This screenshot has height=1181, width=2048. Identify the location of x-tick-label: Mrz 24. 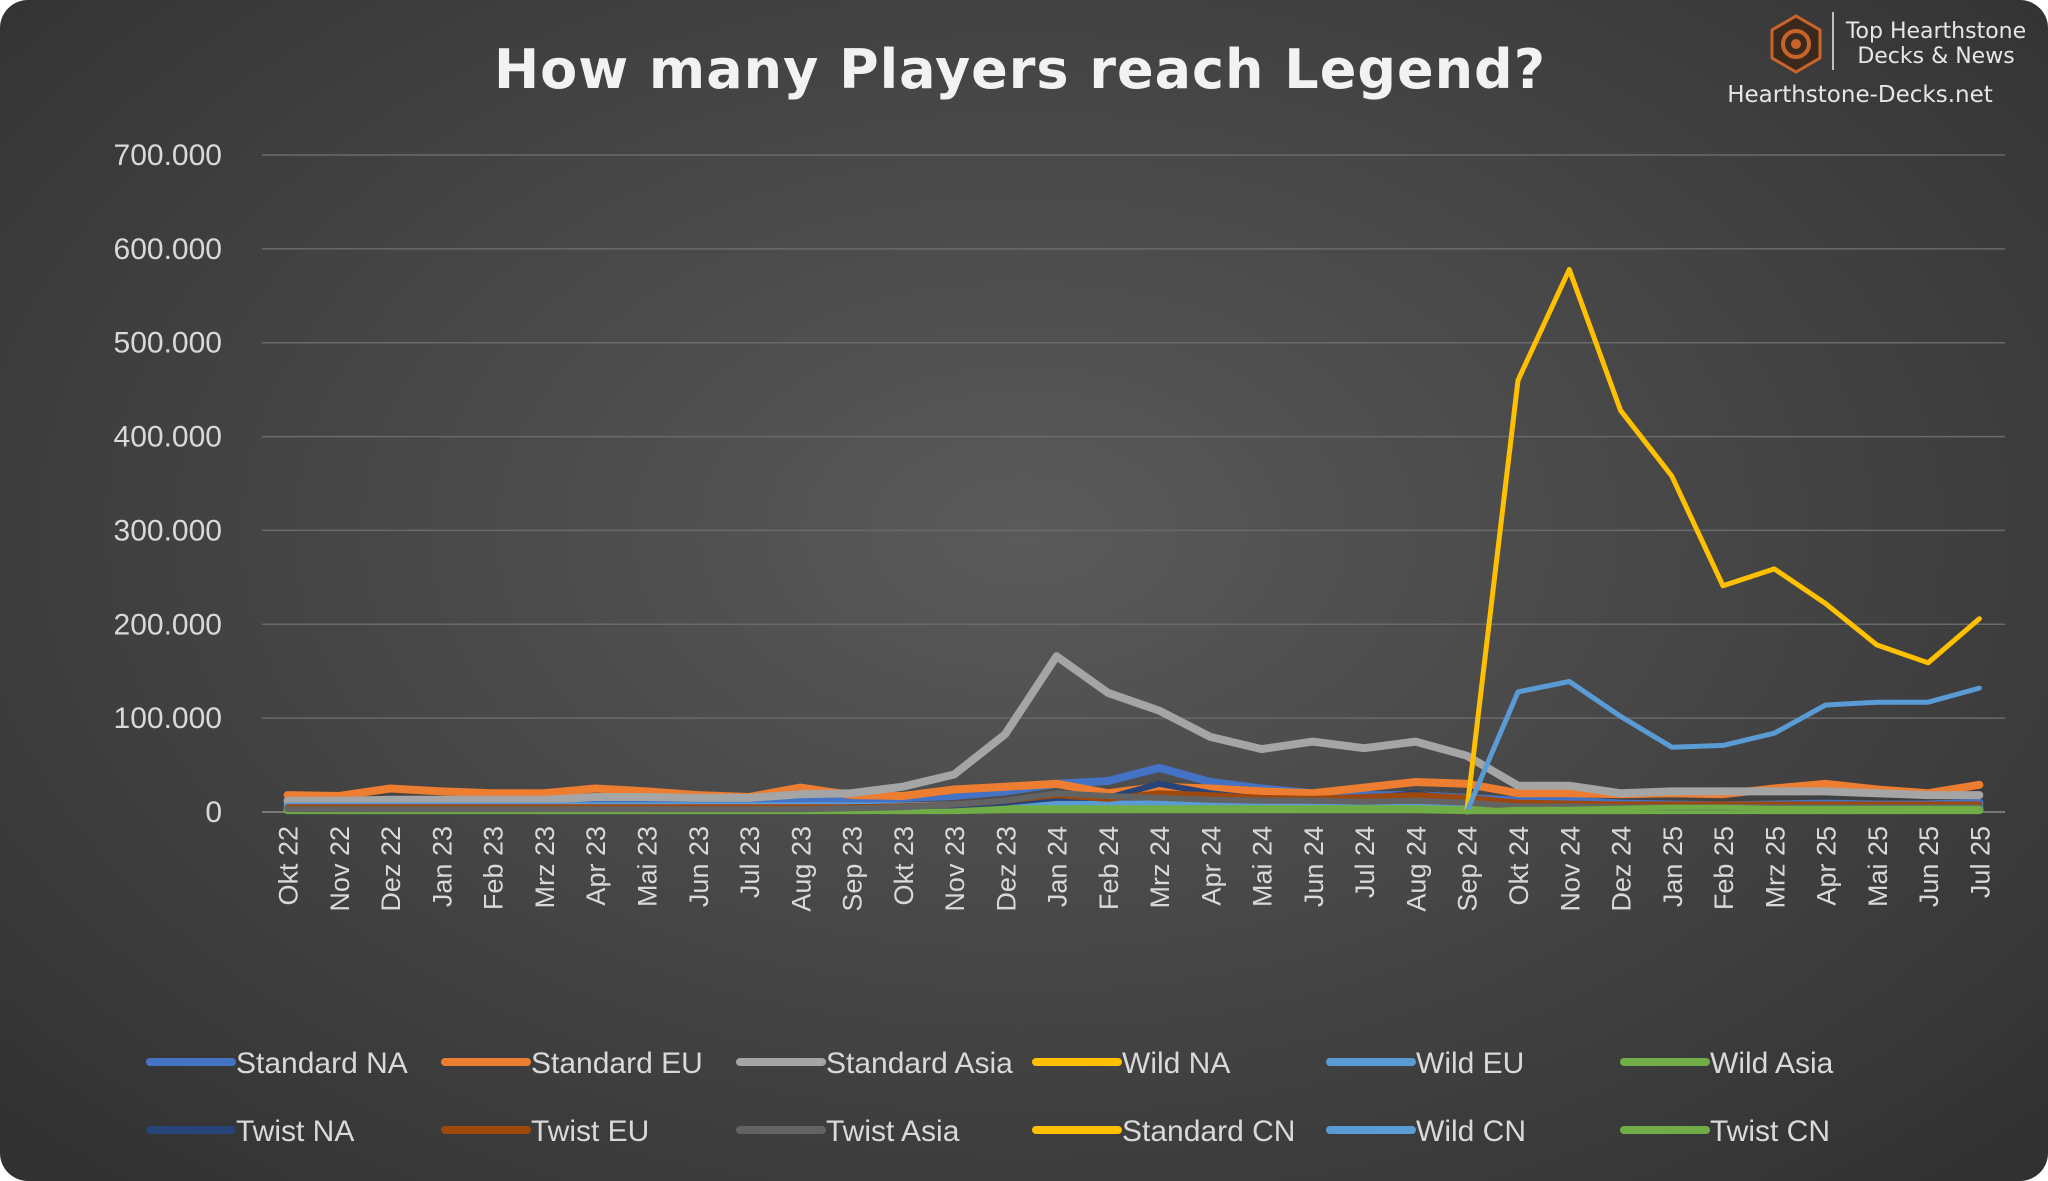
(1160, 867).